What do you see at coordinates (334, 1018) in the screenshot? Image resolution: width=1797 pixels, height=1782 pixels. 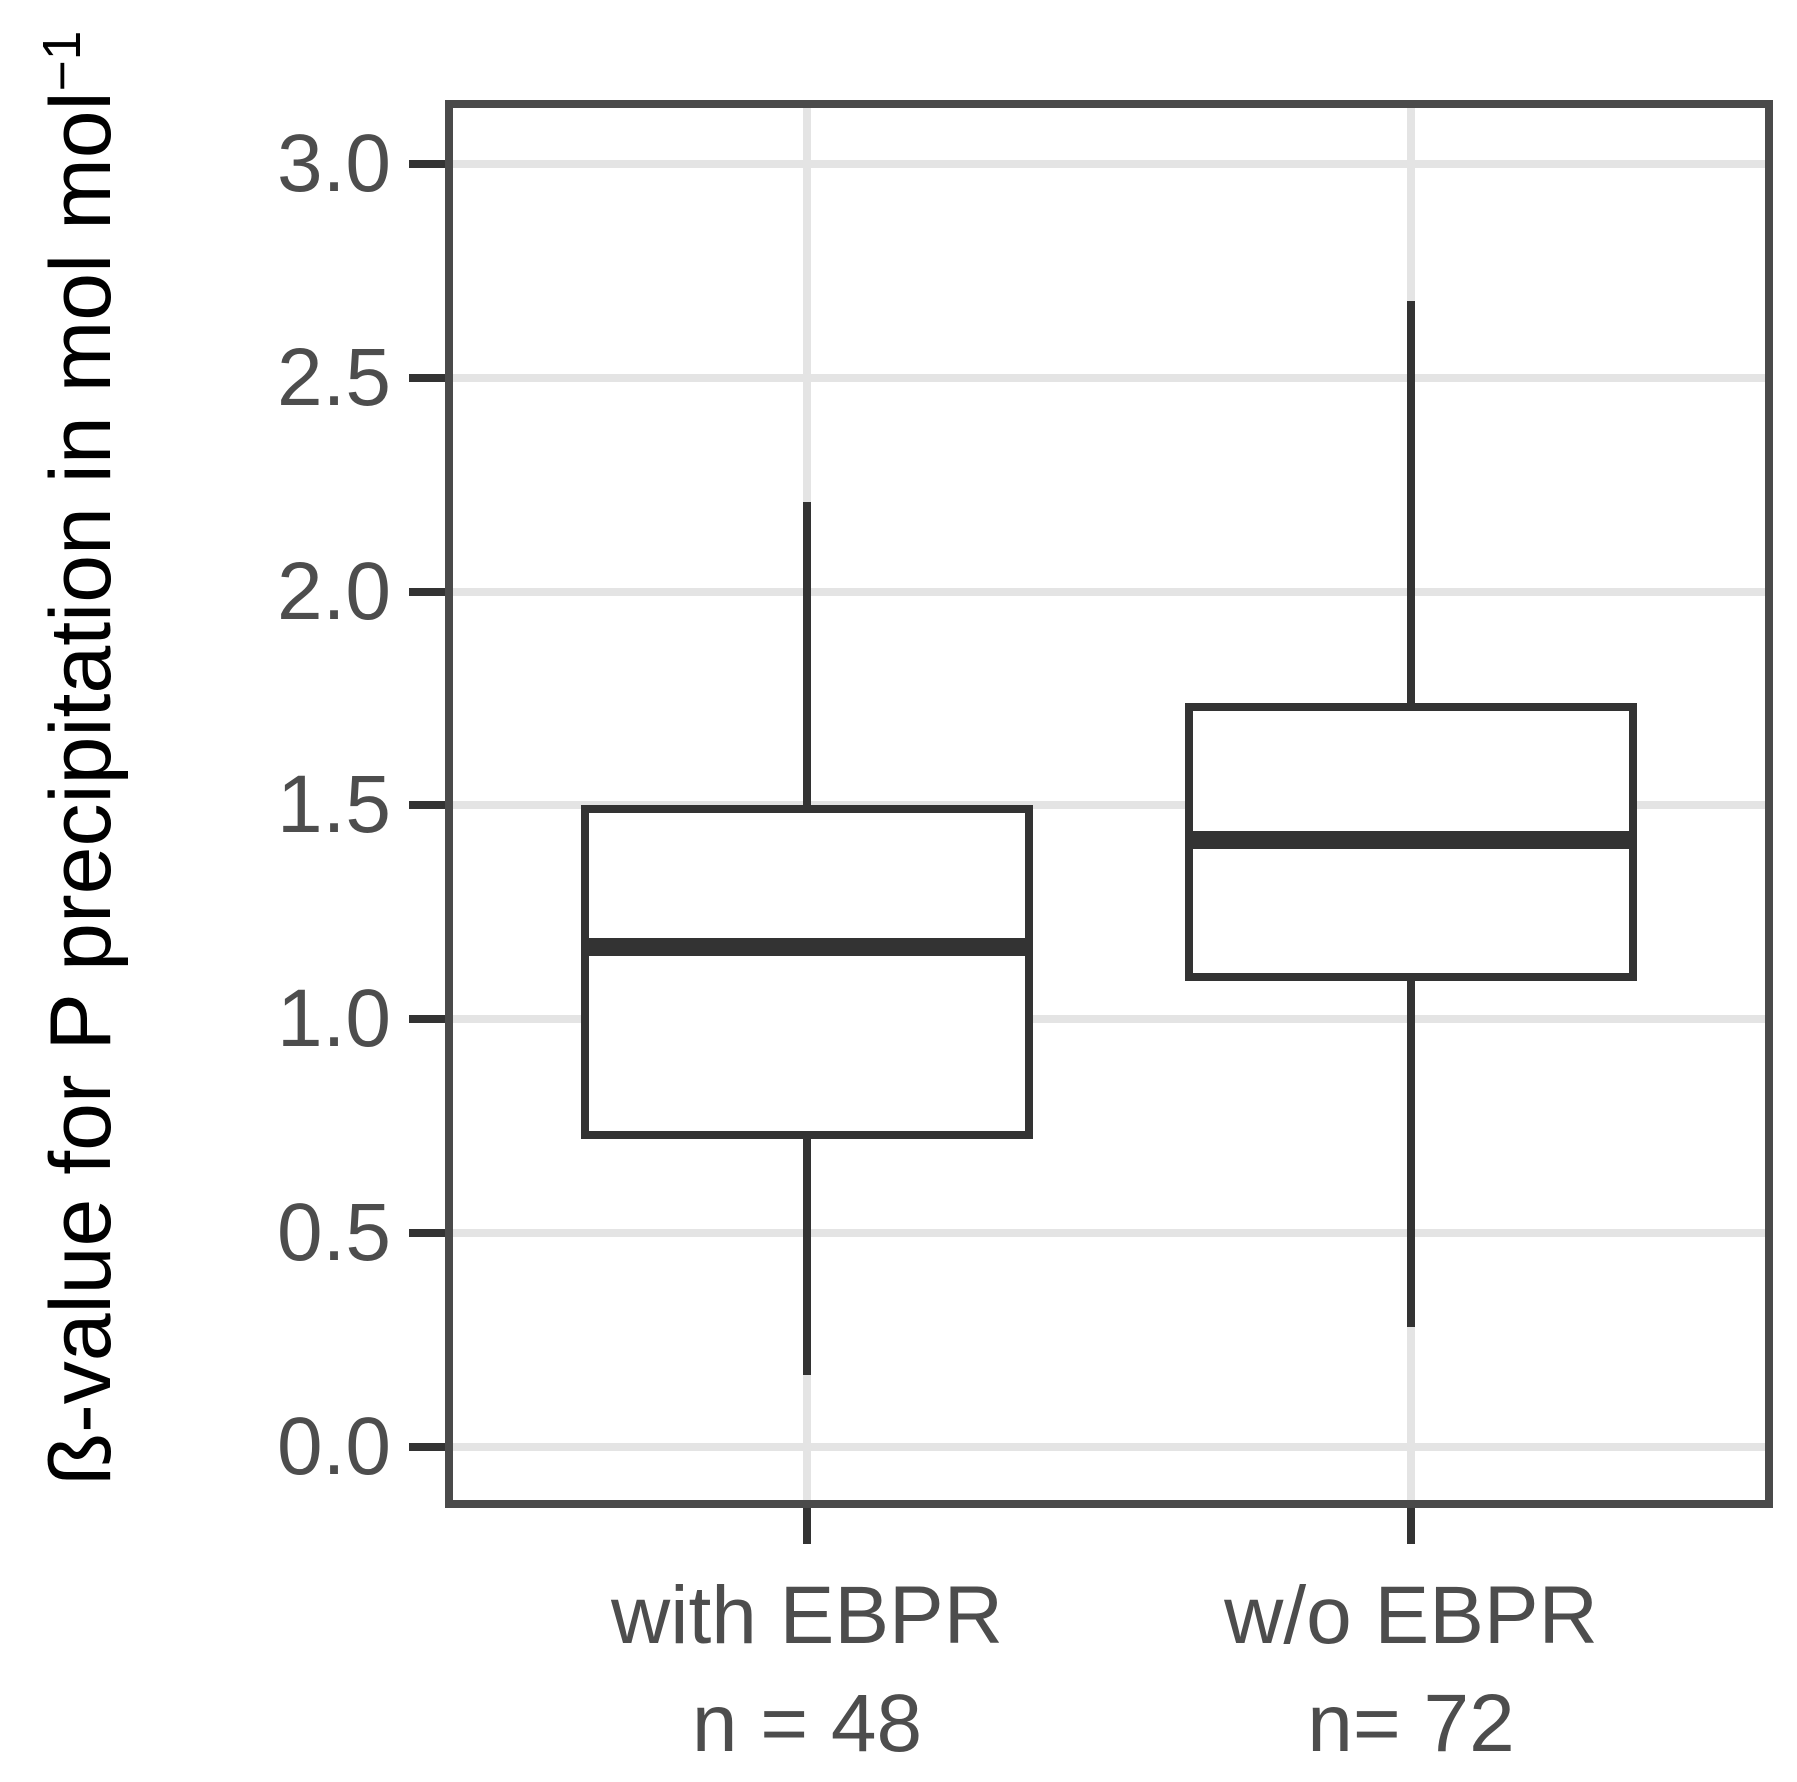 I see `y-tick-label: 1.0` at bounding box center [334, 1018].